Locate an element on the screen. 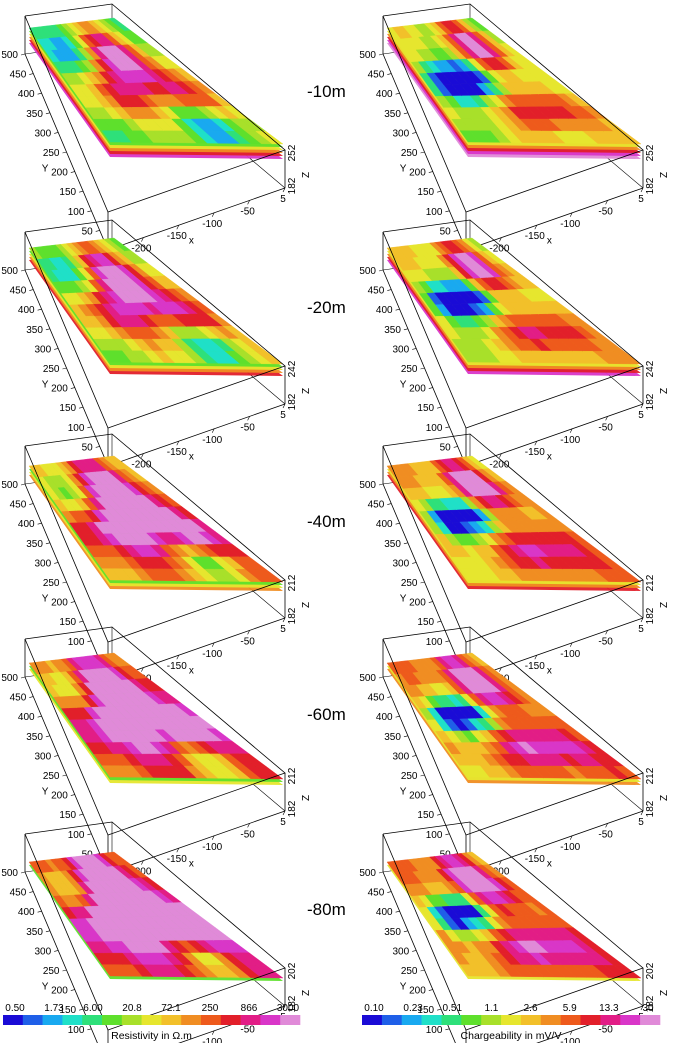 This screenshot has height=1043, width=685. y-tick-label: 500 is located at coordinates (9, 485).